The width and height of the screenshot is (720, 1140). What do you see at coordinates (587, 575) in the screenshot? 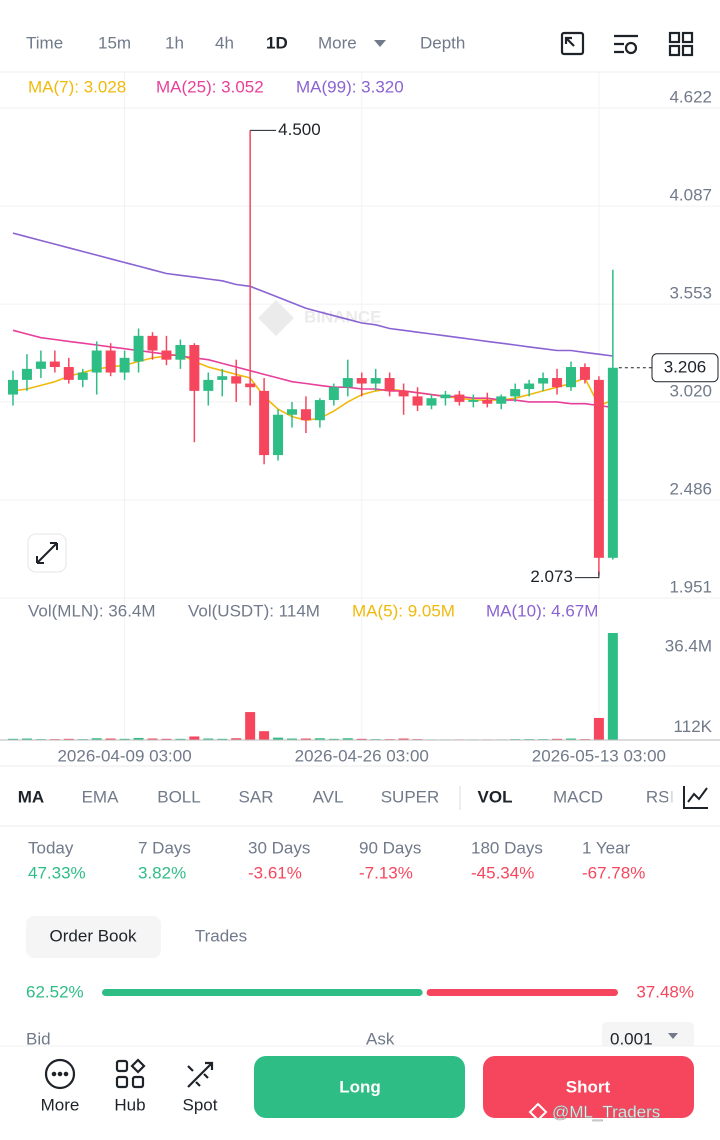
I see `annotation-line` at bounding box center [587, 575].